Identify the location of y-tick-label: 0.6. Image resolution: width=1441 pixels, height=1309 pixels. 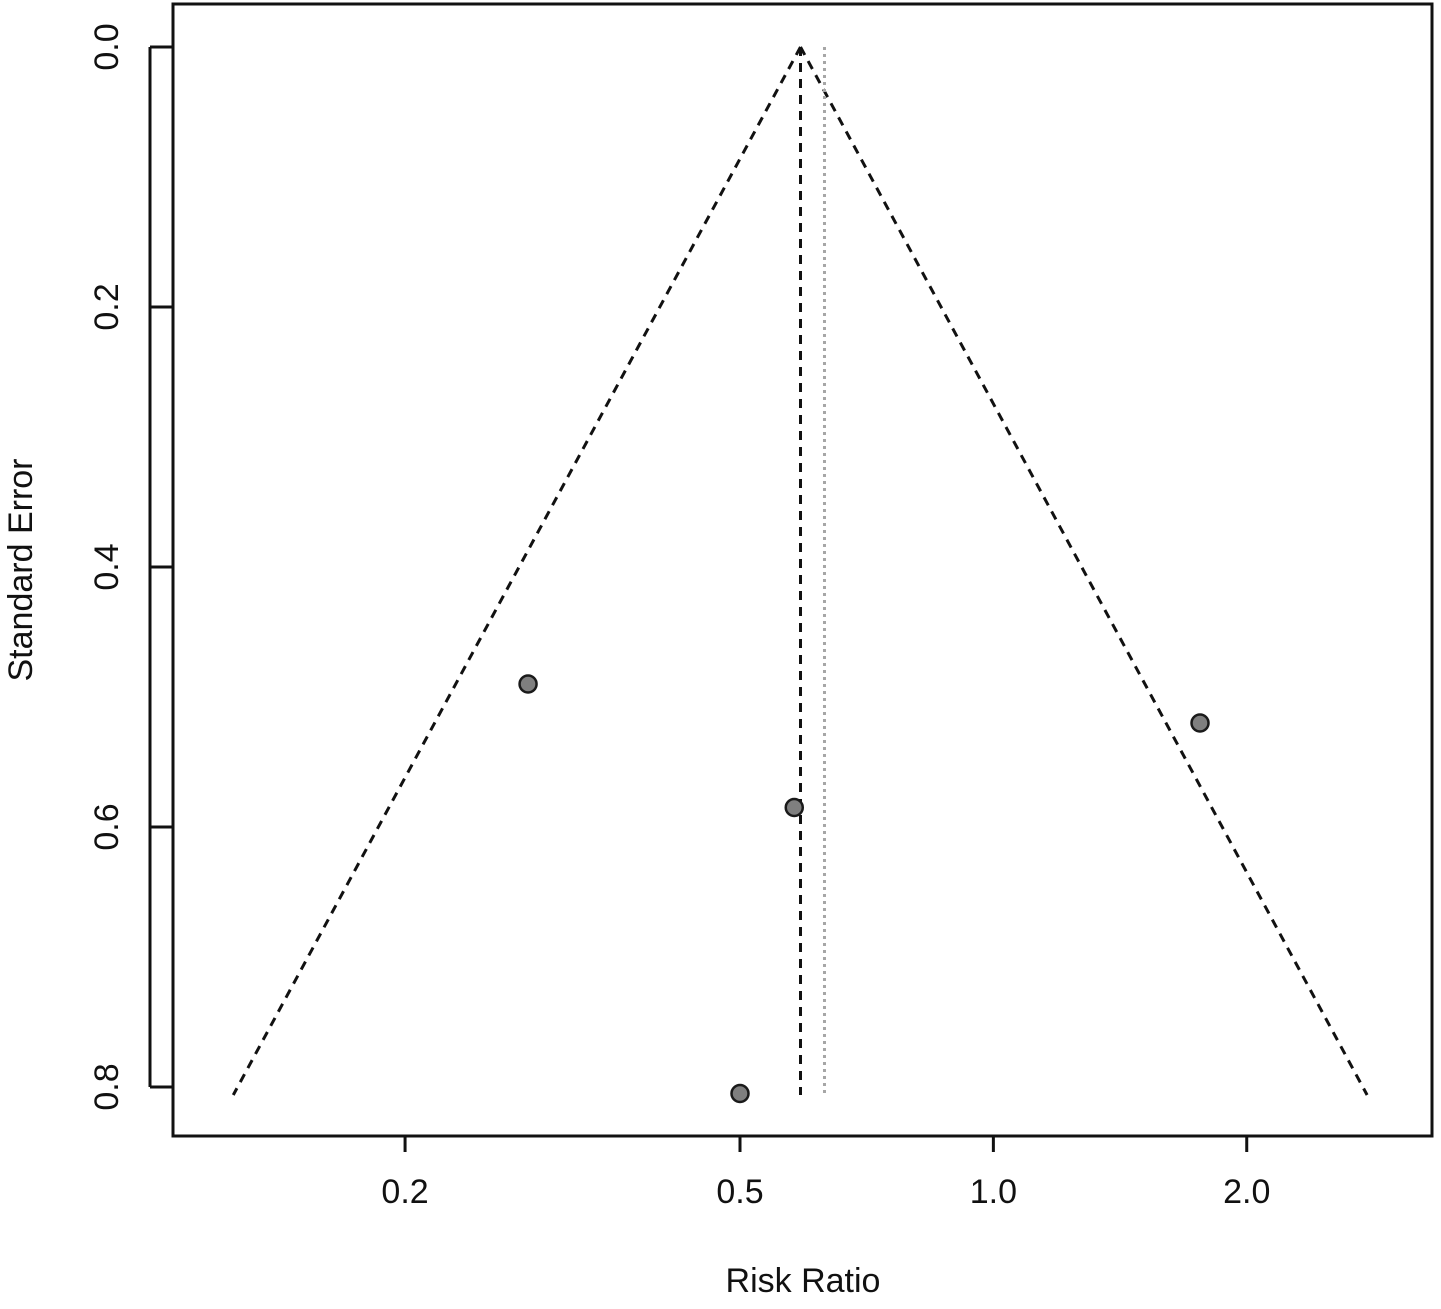
(107, 826).